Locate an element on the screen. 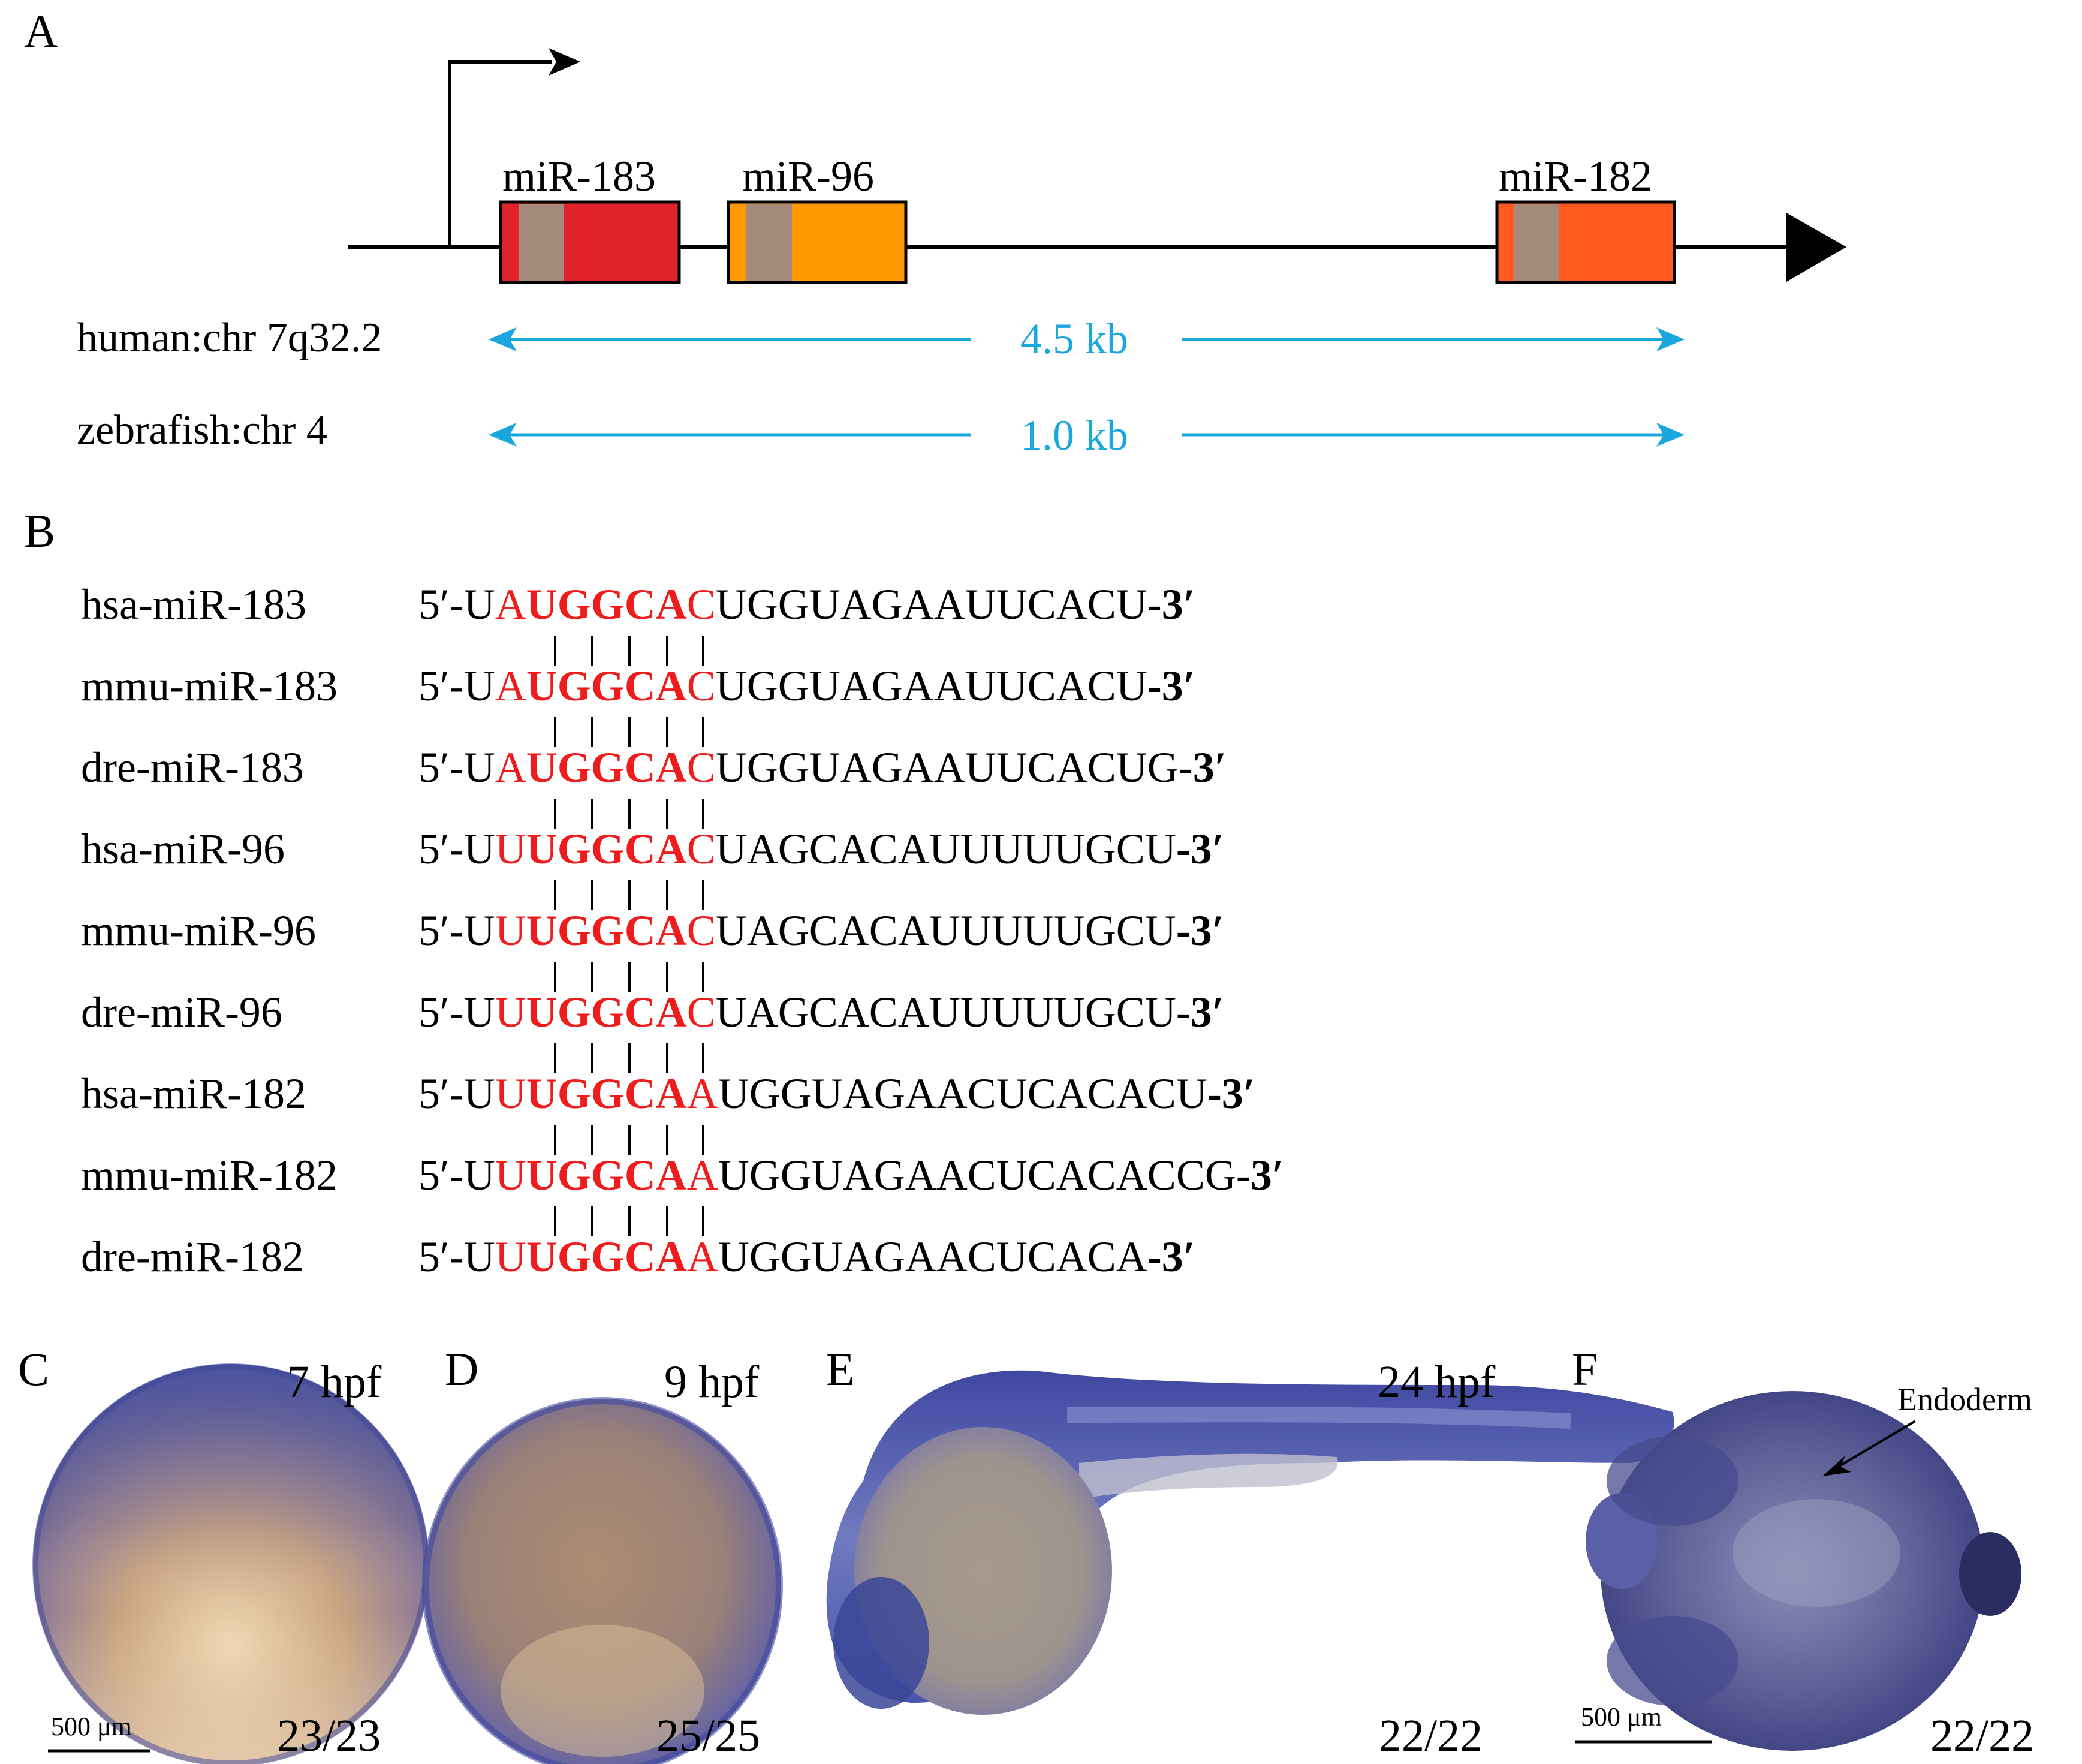 This screenshot has height=1764, width=2082. panel-label-e: E is located at coordinates (841, 1369).